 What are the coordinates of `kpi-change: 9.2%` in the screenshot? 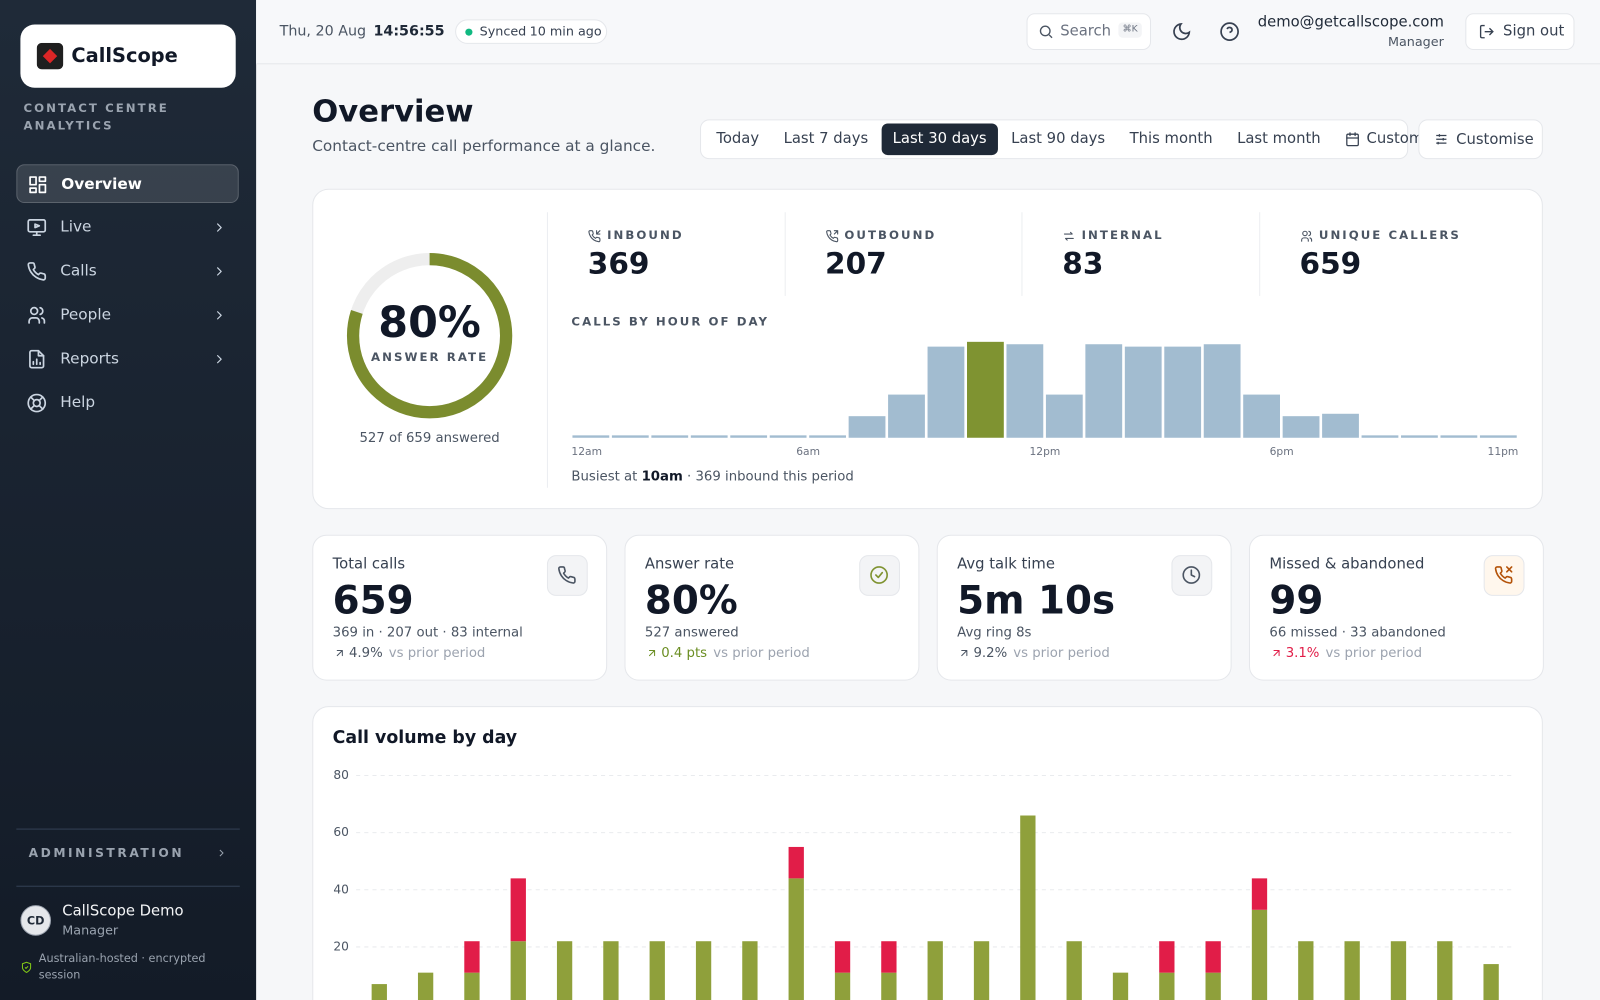 It's located at (990, 653).